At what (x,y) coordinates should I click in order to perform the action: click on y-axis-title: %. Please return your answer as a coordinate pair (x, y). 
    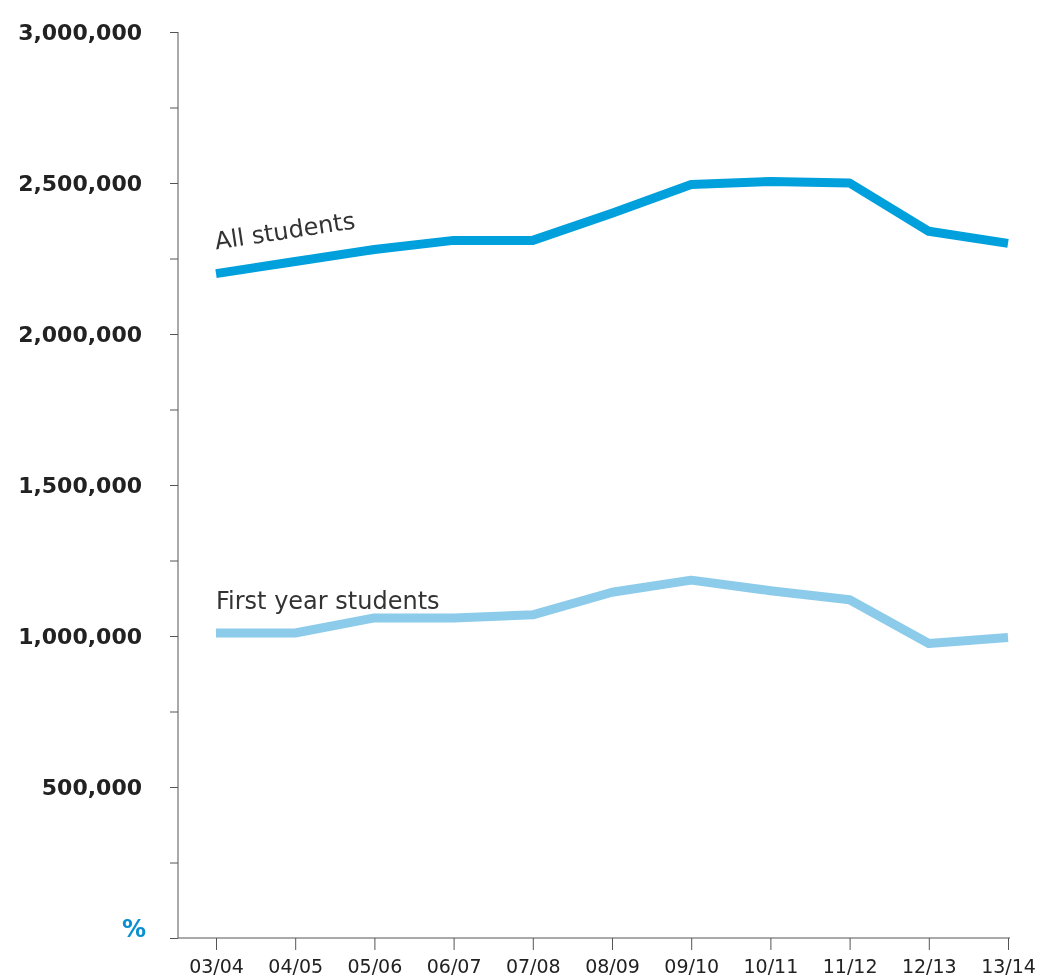
    Looking at the image, I should click on (134, 929).